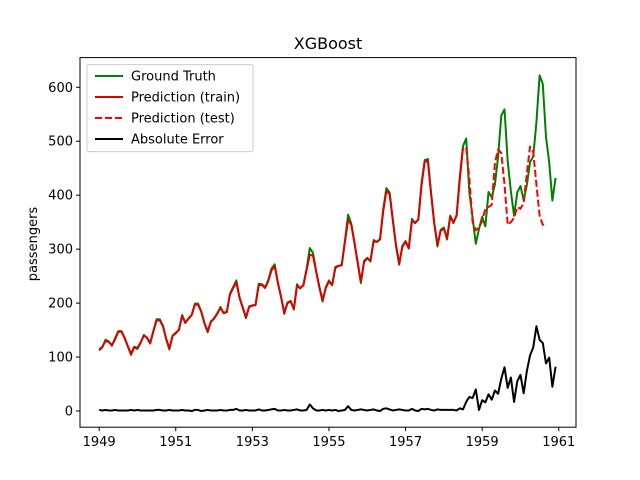 This screenshot has width=640, height=480. What do you see at coordinates (252, 442) in the screenshot?
I see `x-tick-label: 1953` at bounding box center [252, 442].